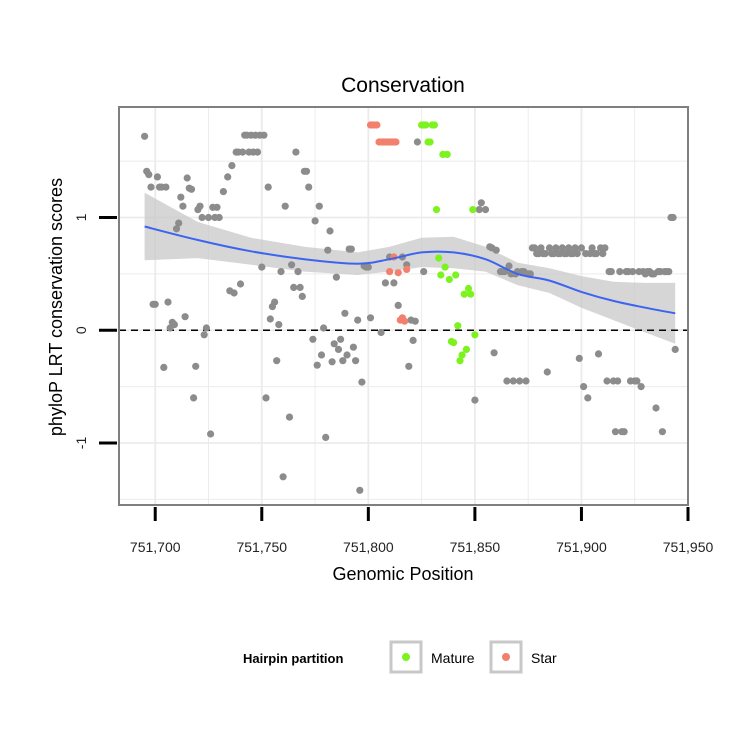 The width and height of the screenshot is (750, 750). I want to click on y-tick-label: 1, so click(81, 217).